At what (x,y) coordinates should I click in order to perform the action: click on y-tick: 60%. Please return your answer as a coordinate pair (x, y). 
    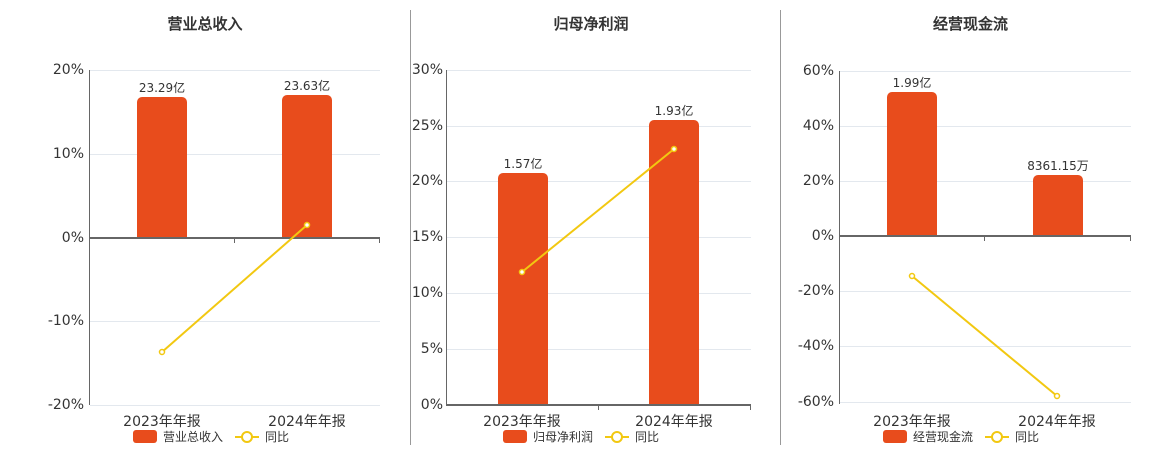
    Looking at the image, I should click on (818, 71).